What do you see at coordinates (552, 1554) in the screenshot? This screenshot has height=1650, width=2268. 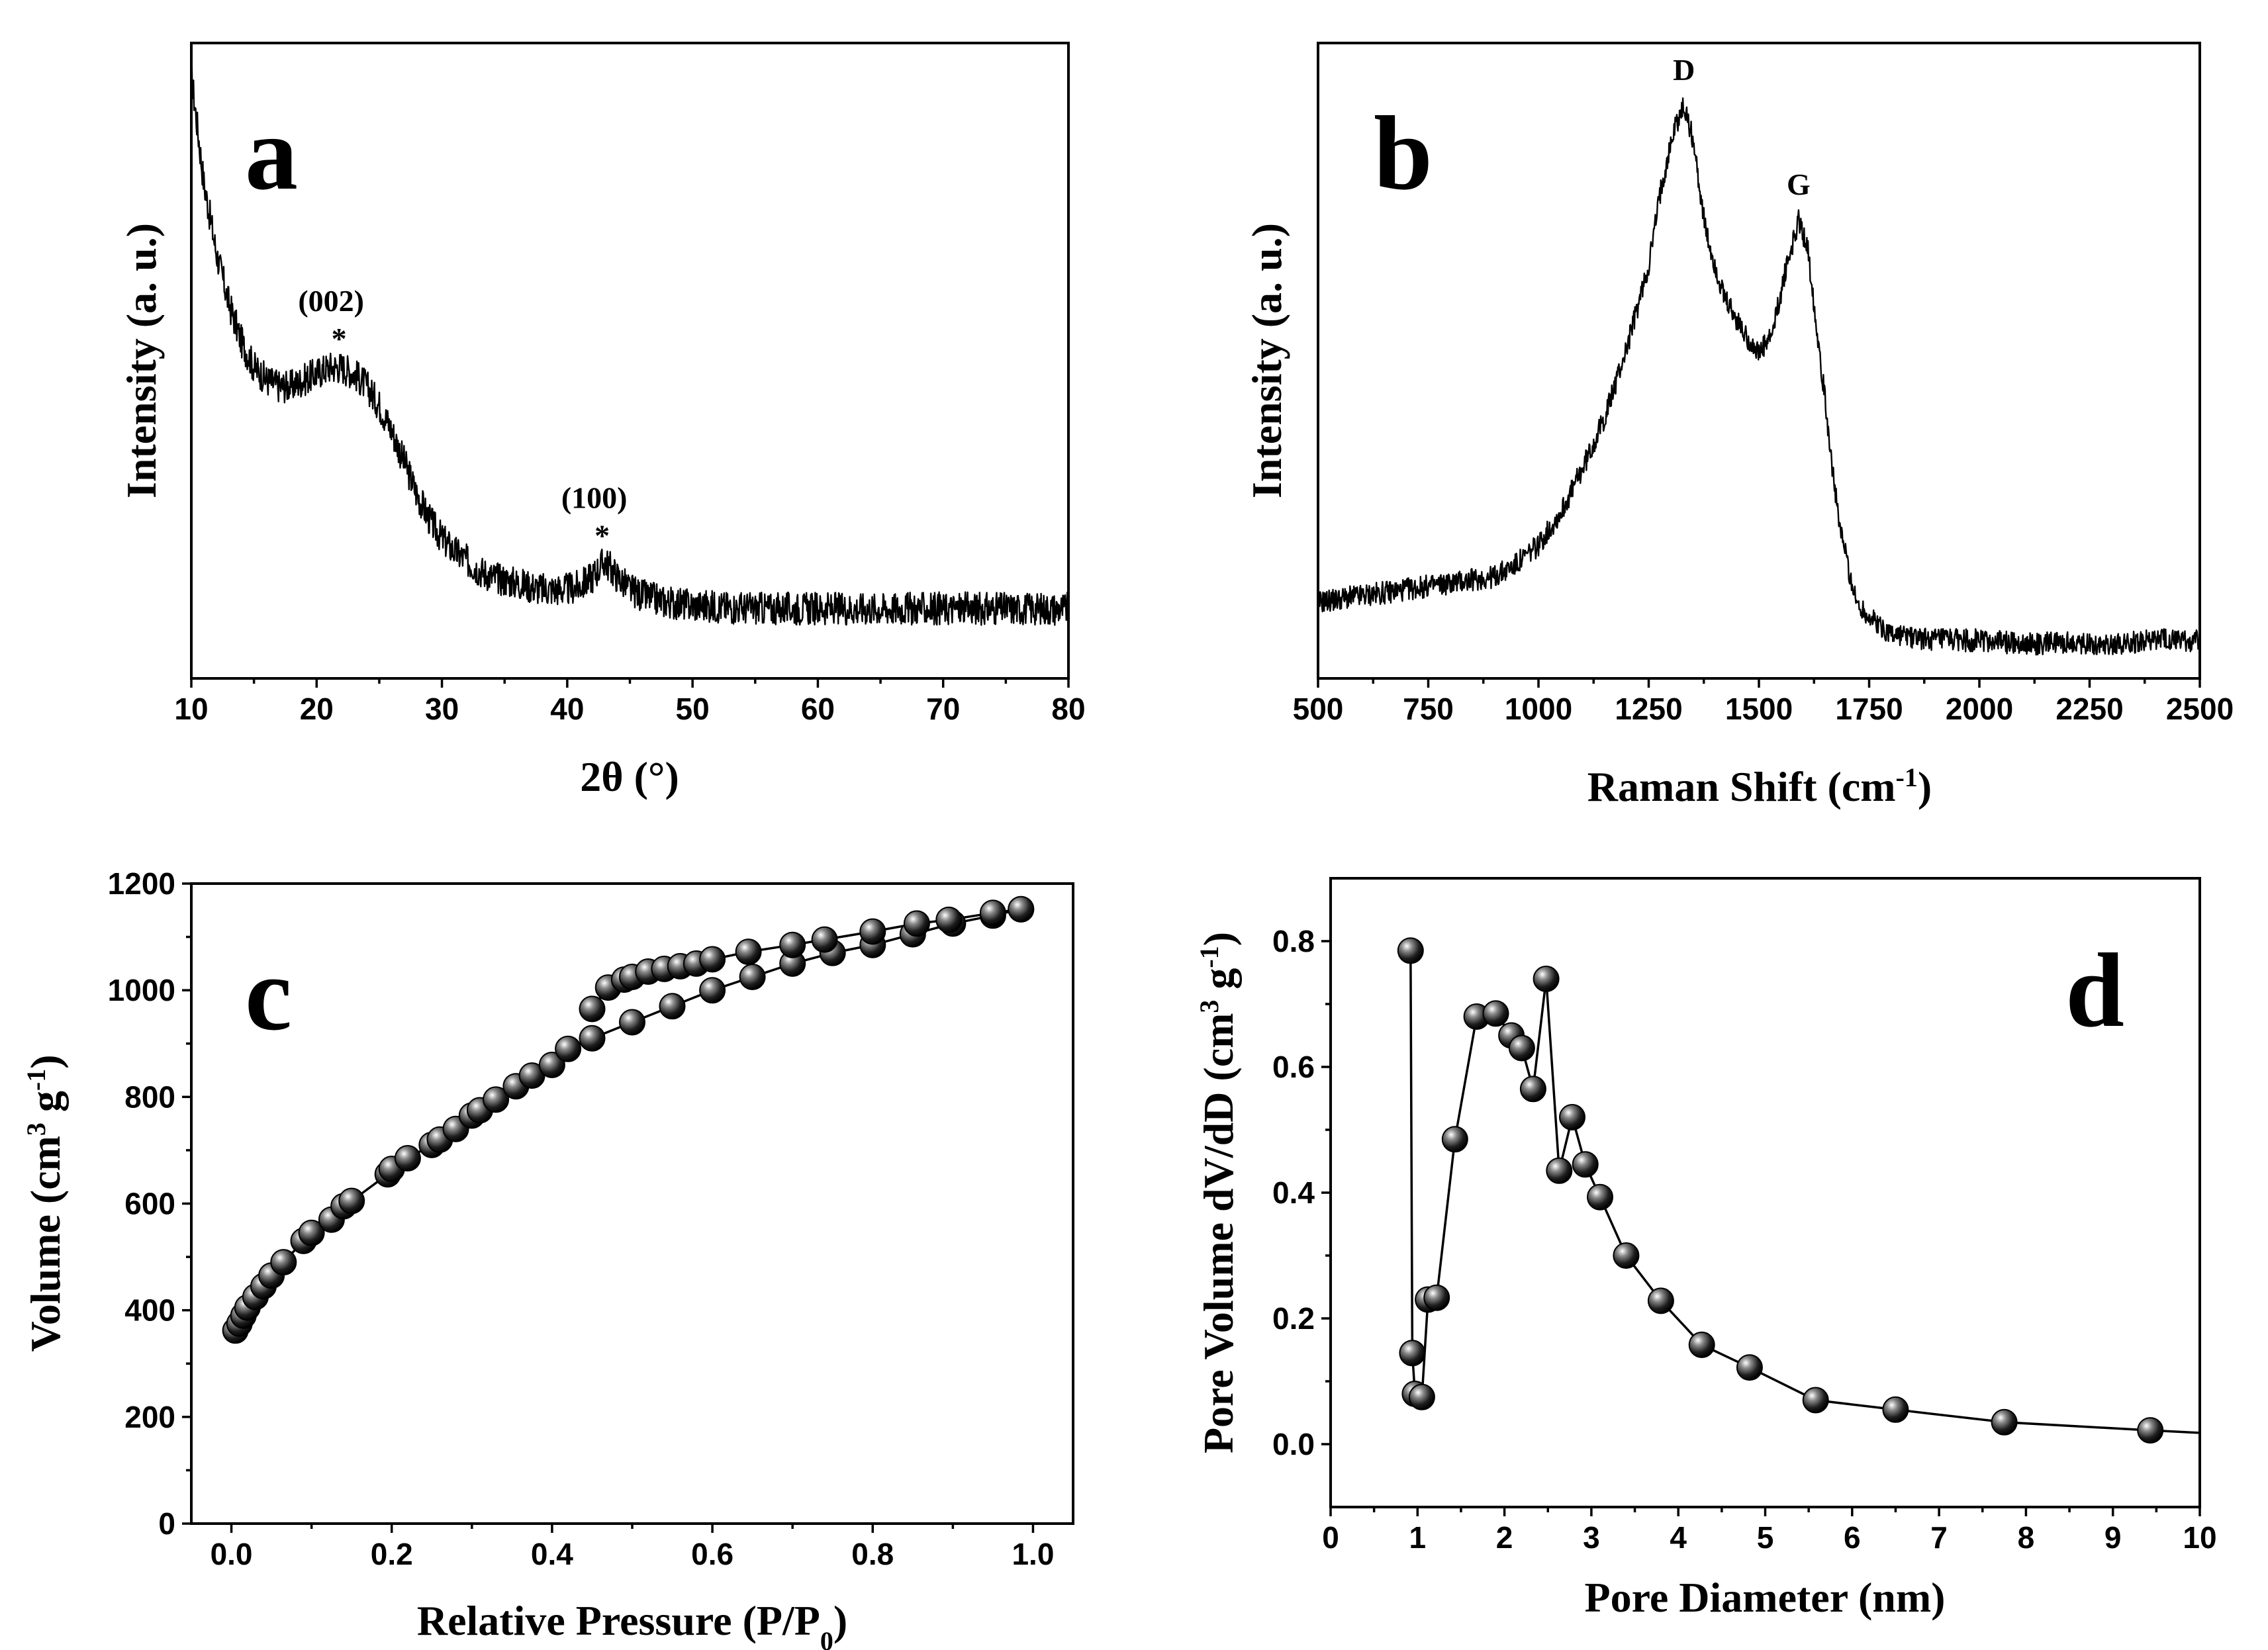 I see `panel-c-x-tick-label: 0.4` at bounding box center [552, 1554].